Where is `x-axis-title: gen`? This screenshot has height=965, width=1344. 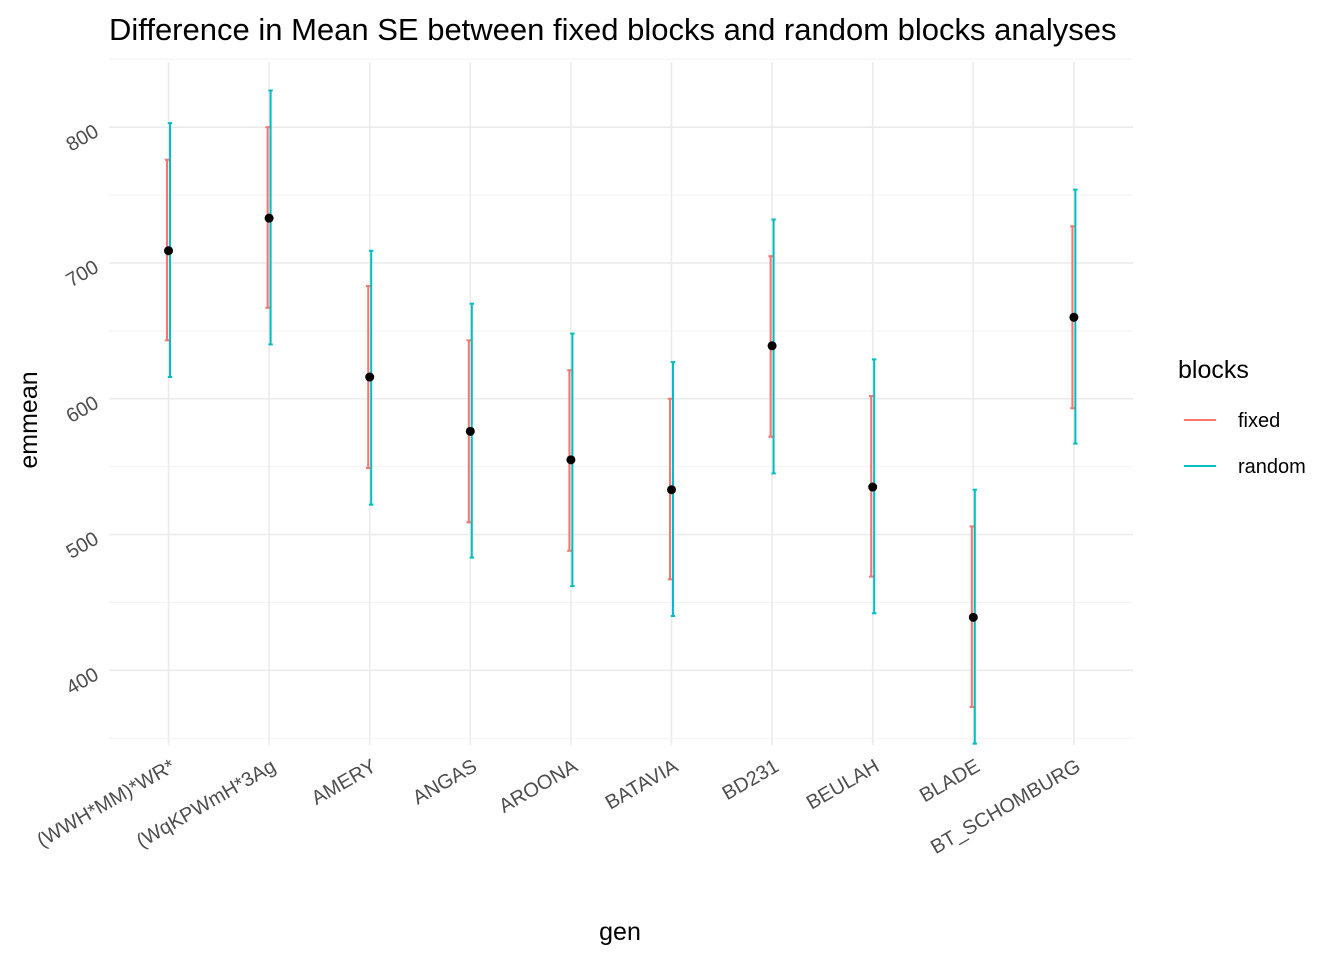 x-axis-title: gen is located at coordinates (620, 932).